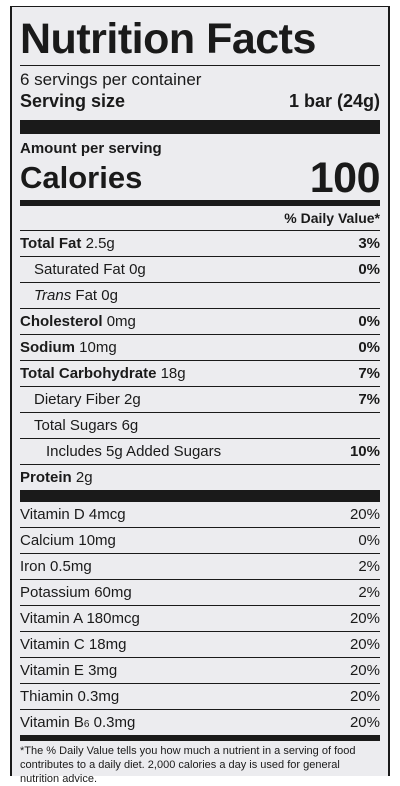 The width and height of the screenshot is (400, 786). I want to click on vitamin-amount: 0.5mg, so click(71, 566).